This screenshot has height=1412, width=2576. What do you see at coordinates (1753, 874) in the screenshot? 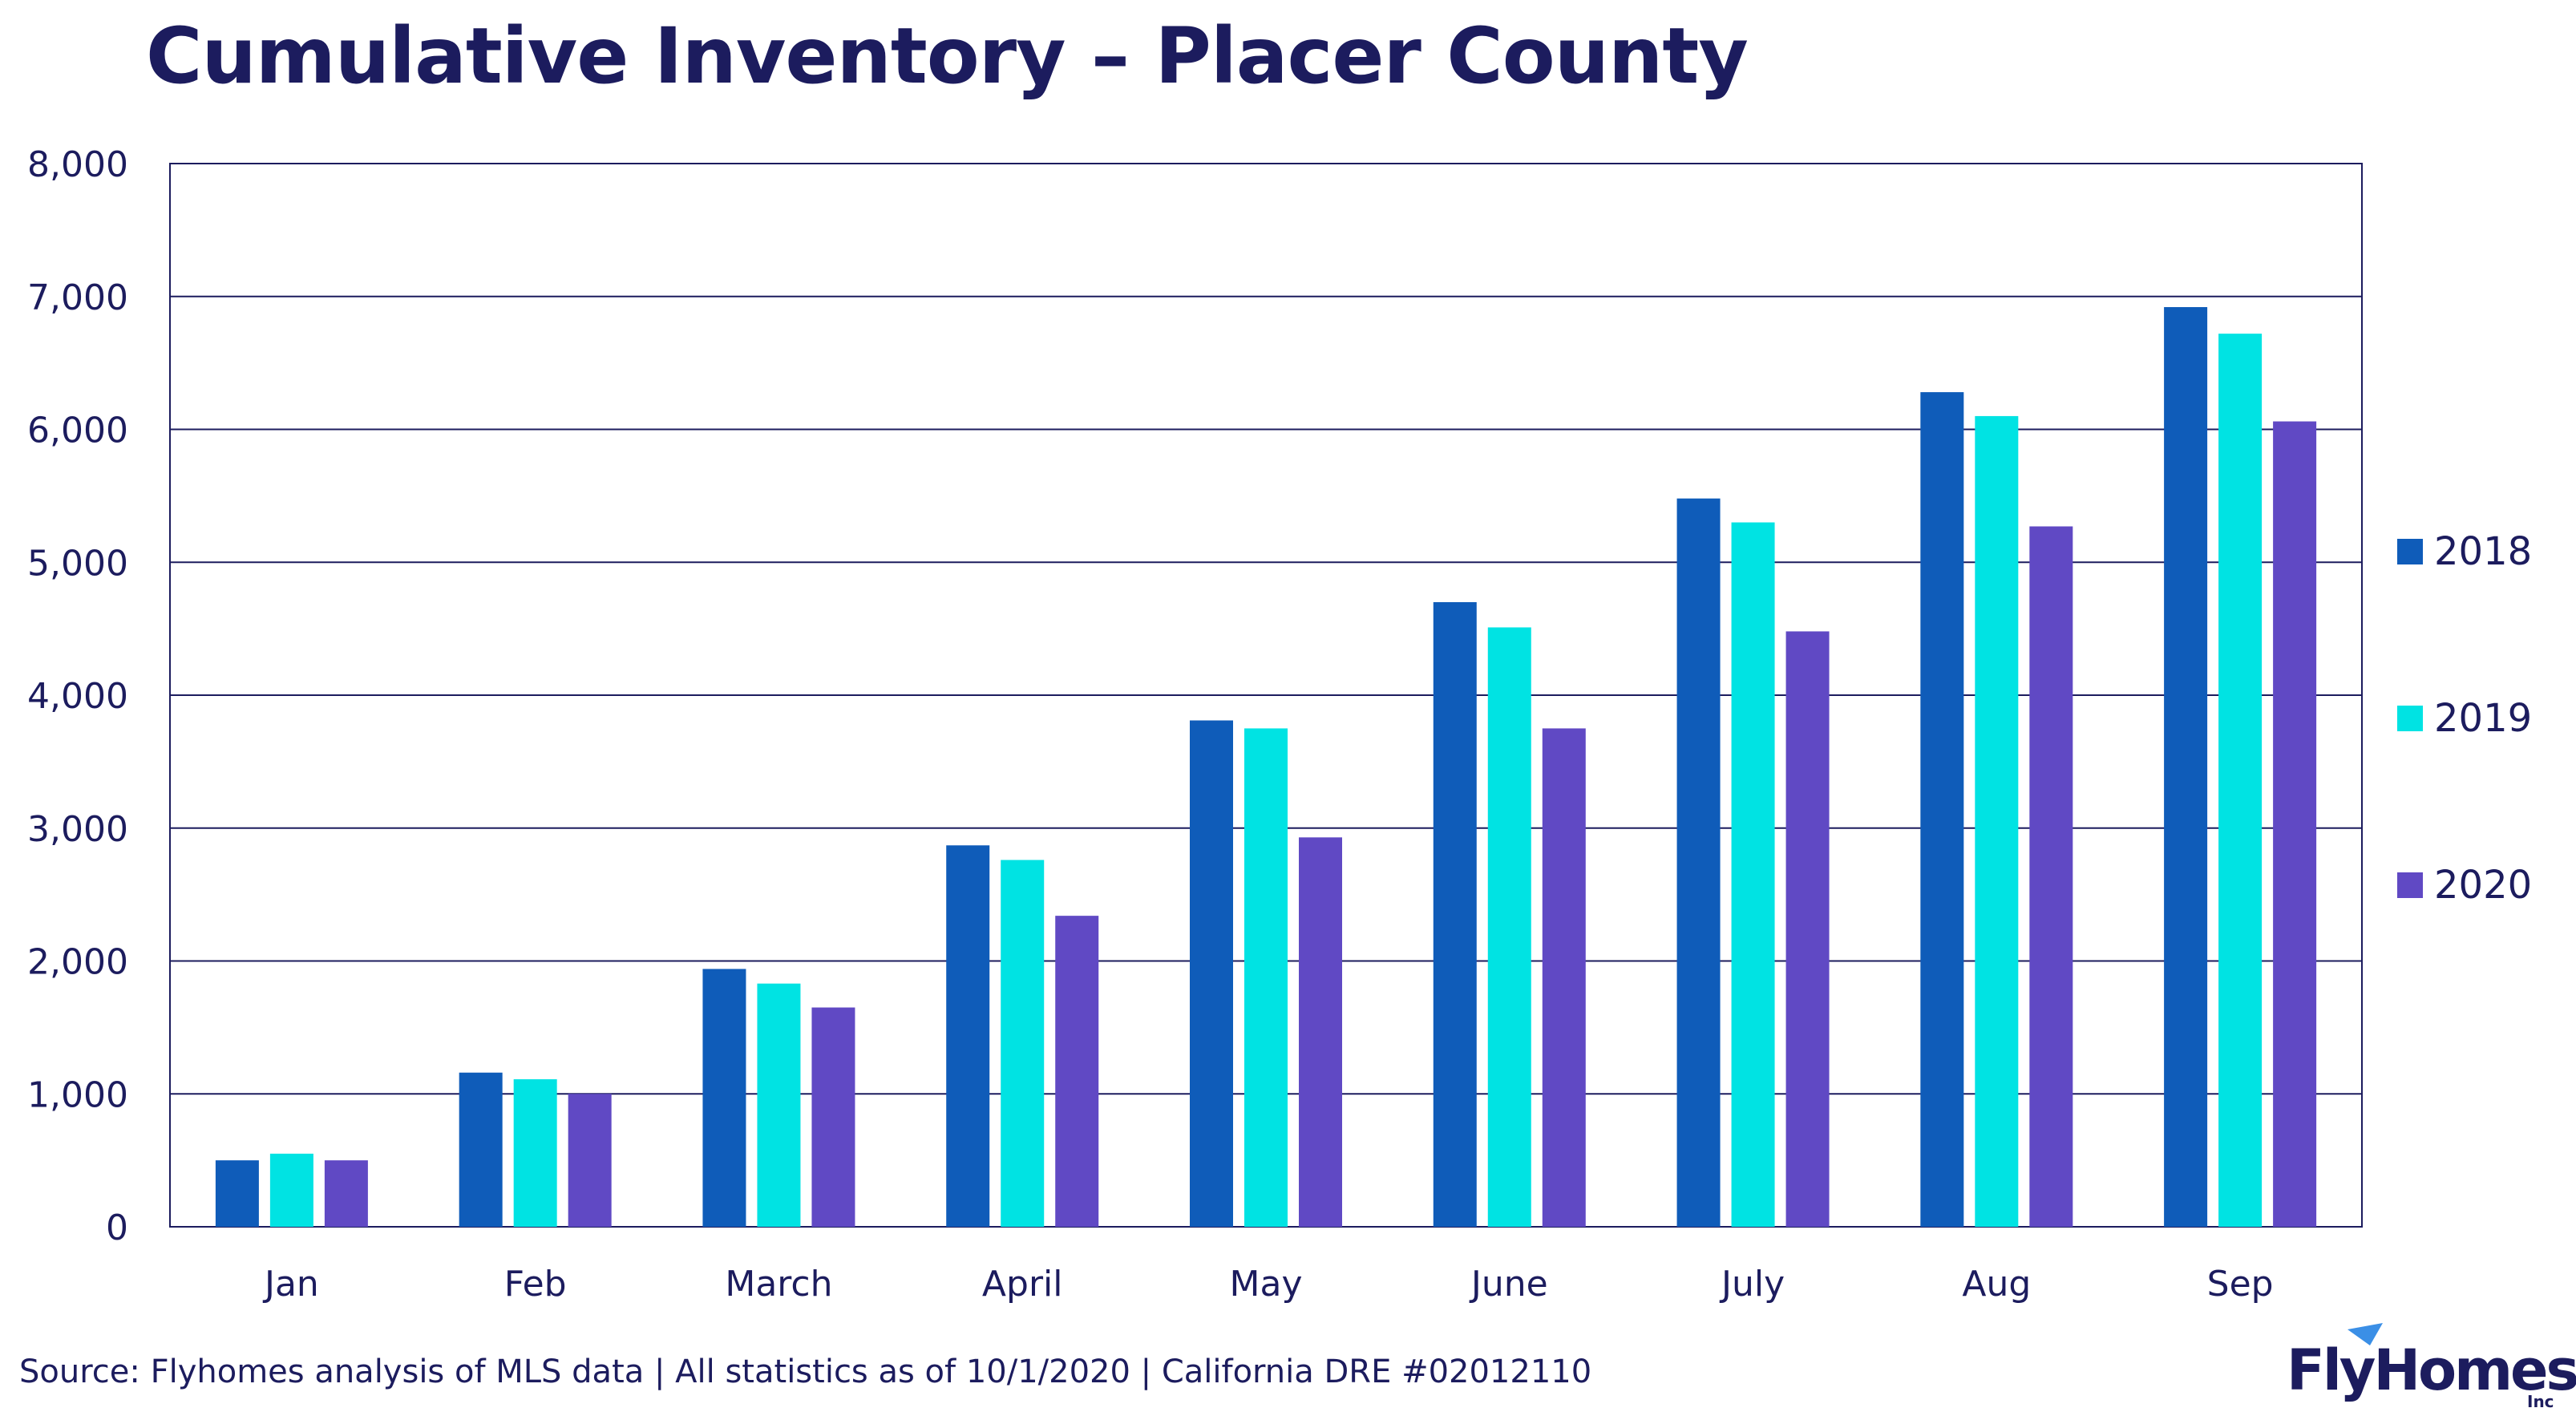
I see `bar-2019-july` at bounding box center [1753, 874].